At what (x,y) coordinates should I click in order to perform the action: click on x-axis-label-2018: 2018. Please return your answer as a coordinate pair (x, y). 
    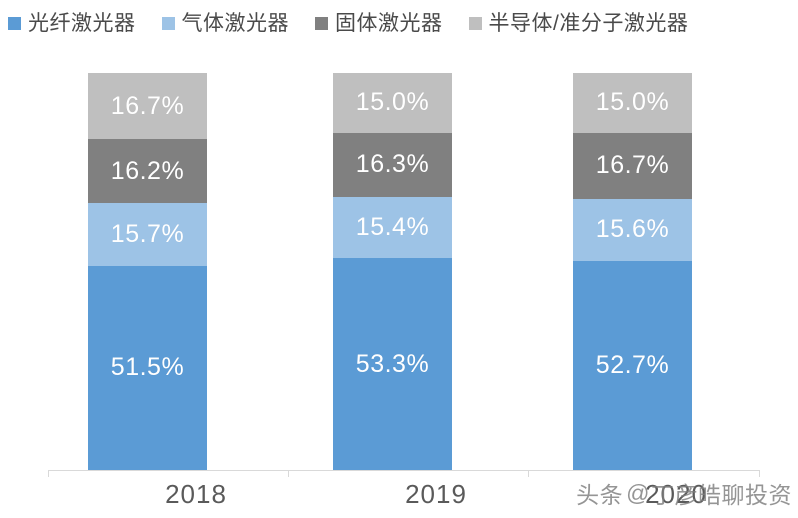
    Looking at the image, I should click on (196, 494).